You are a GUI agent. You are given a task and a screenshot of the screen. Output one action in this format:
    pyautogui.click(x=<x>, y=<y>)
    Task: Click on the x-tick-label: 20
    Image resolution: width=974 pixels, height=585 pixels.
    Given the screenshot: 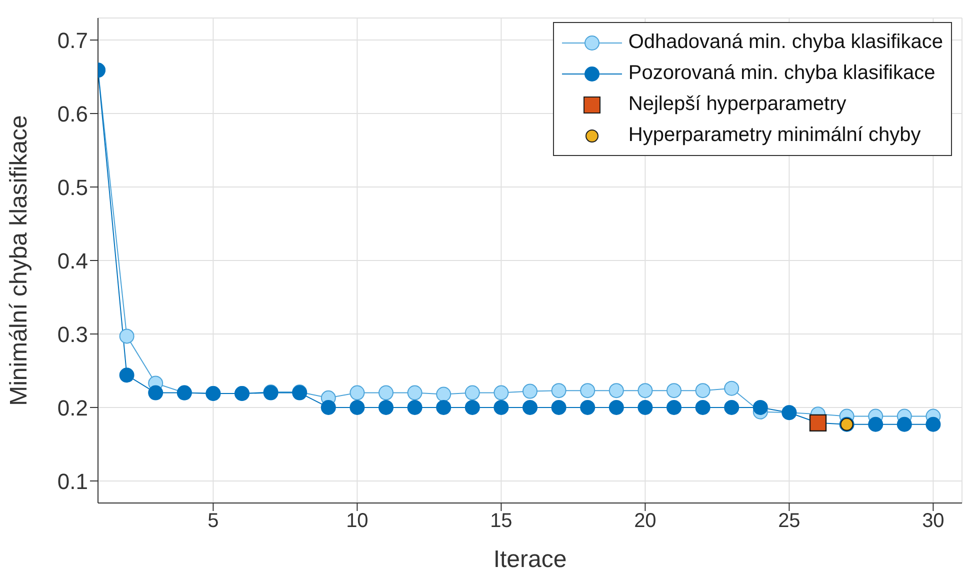 What is the action you would take?
    pyautogui.click(x=645, y=521)
    